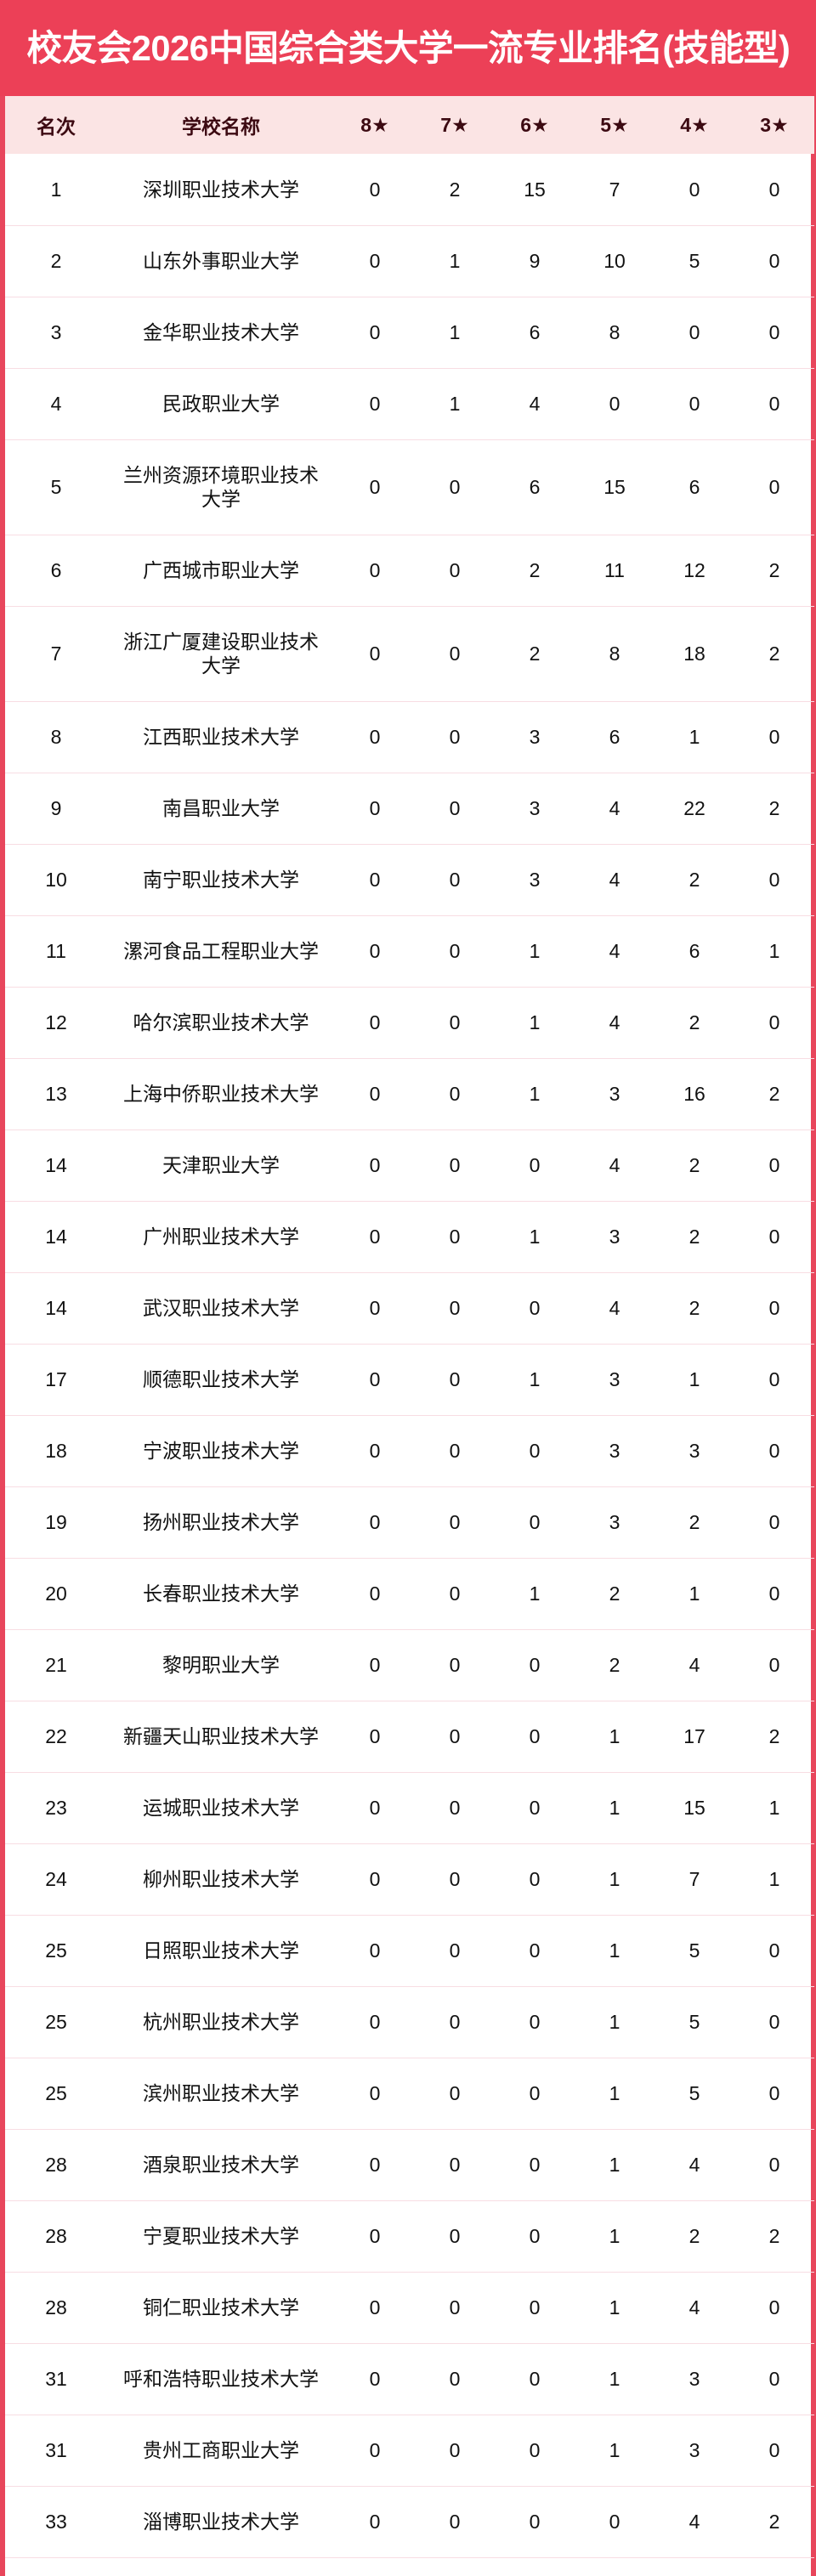  I want to click on cell-rank: 7, so click(56, 653).